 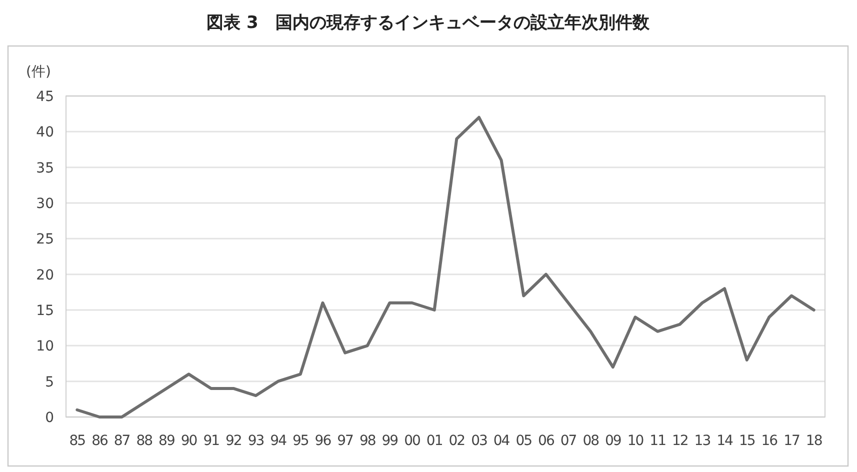 What do you see at coordinates (746, 441) in the screenshot?
I see `x-tick-label: 15` at bounding box center [746, 441].